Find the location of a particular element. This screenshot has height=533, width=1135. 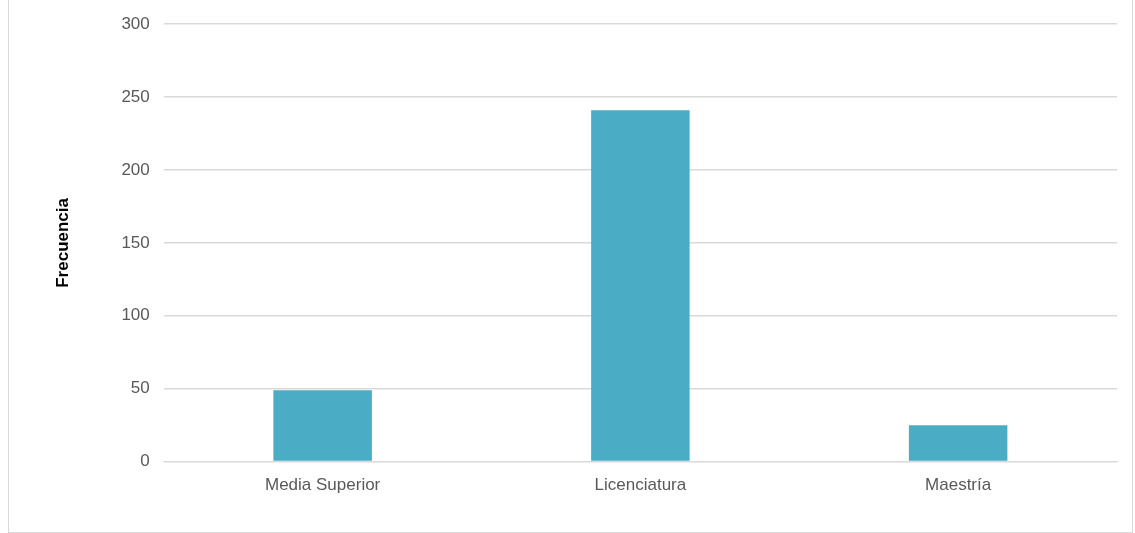

x-tick-label: Media Superior is located at coordinates (323, 485).